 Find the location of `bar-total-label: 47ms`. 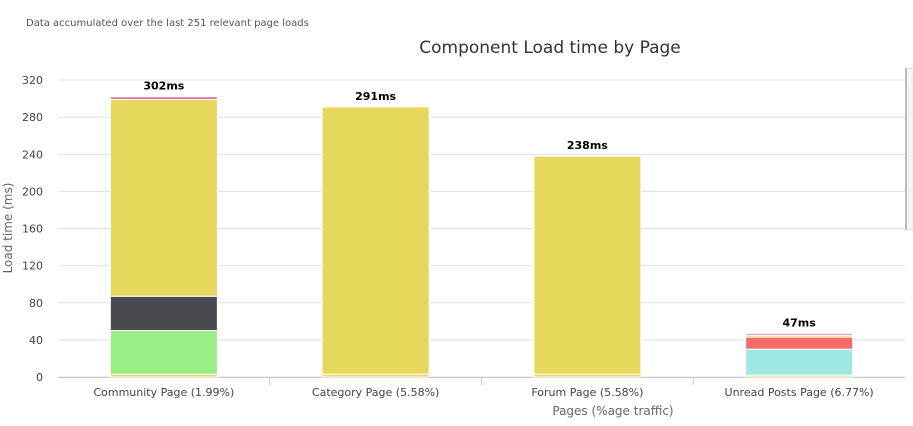

bar-total-label: 47ms is located at coordinates (799, 322).